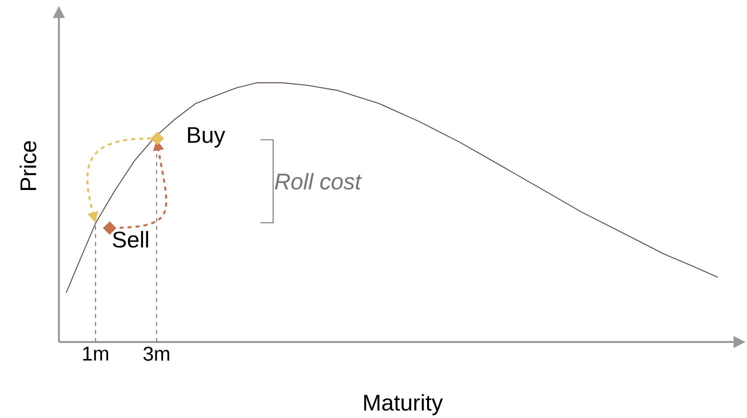 Image resolution: width=747 pixels, height=418 pixels. I want to click on y-axis-title: Price, so click(28, 165).